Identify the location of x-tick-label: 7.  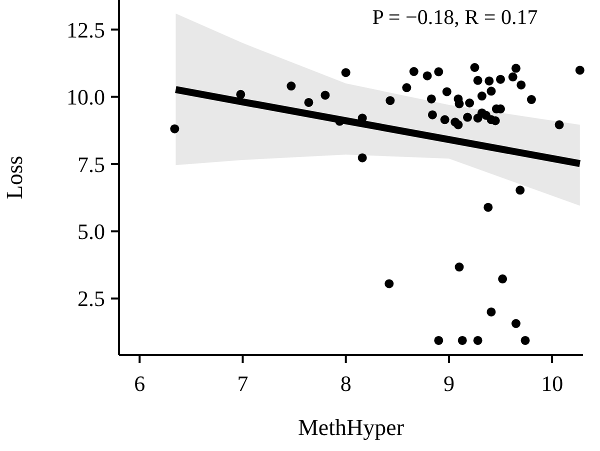
(242, 383).